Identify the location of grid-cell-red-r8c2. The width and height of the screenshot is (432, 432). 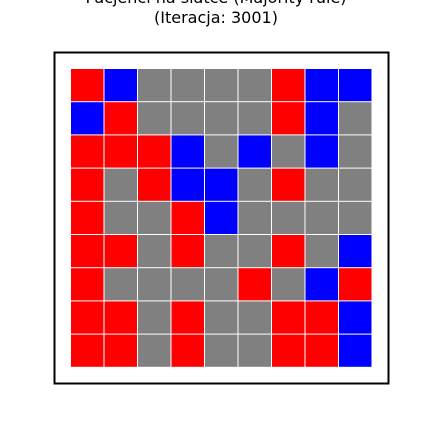
(120, 317).